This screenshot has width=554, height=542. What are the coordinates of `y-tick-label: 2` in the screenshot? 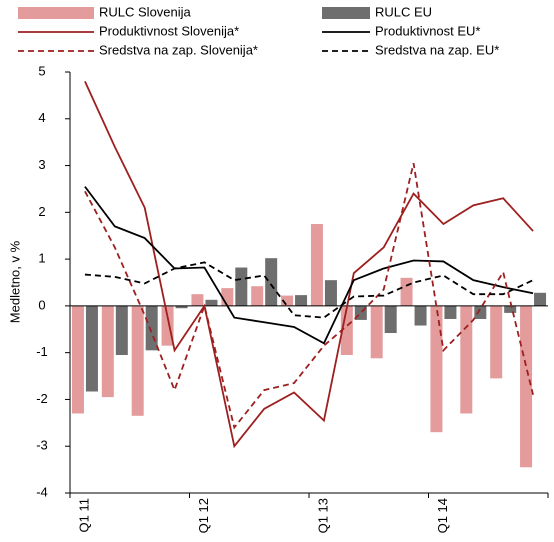 It's located at (41, 211).